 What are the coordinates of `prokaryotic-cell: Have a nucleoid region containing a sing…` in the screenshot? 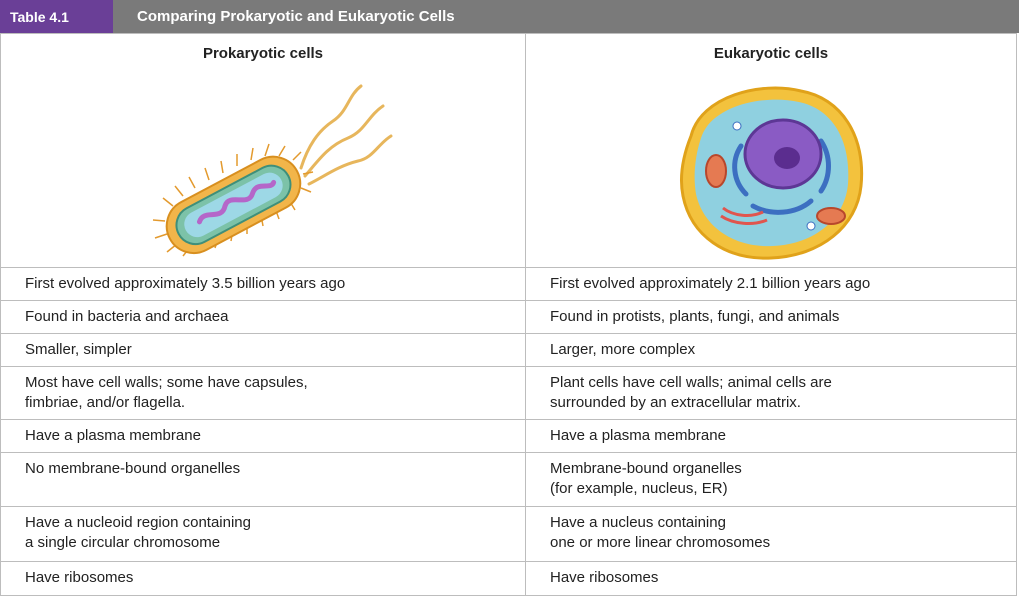 It's located at (263, 534).